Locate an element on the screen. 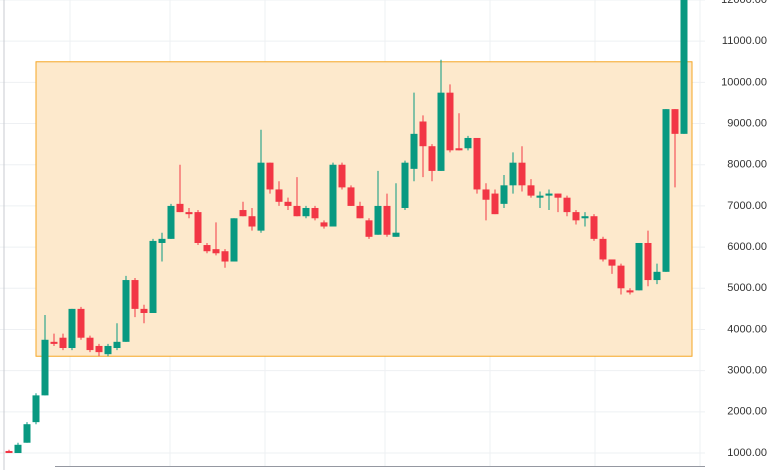 The image size is (780, 470). y-tick-label: 10000.00 is located at coordinates (744, 82).